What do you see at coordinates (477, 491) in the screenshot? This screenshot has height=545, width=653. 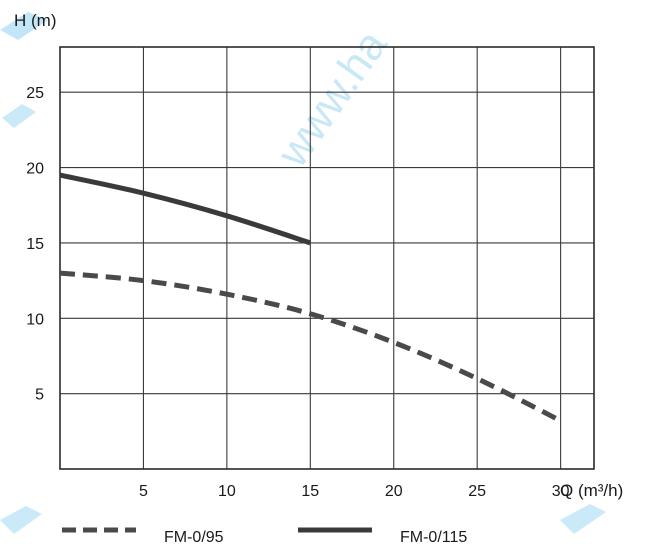 I see `x-tick-label: 25` at bounding box center [477, 491].